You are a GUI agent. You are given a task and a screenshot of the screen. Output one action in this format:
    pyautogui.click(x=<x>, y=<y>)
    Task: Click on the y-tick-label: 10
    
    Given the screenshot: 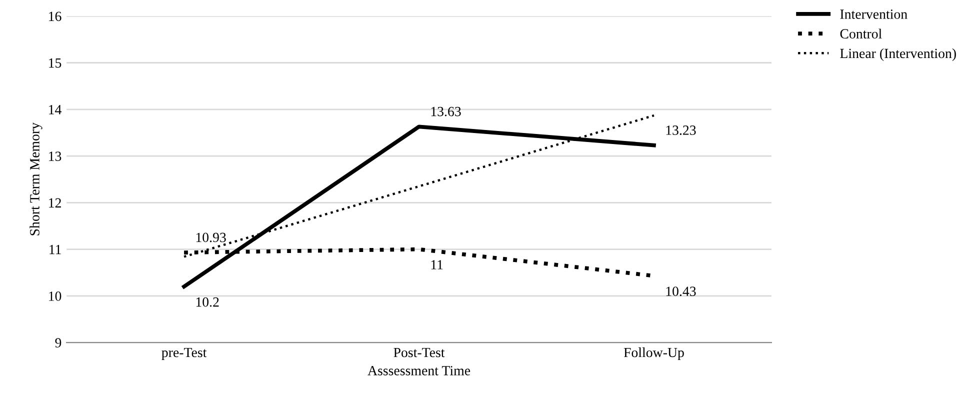 What is the action you would take?
    pyautogui.click(x=55, y=296)
    